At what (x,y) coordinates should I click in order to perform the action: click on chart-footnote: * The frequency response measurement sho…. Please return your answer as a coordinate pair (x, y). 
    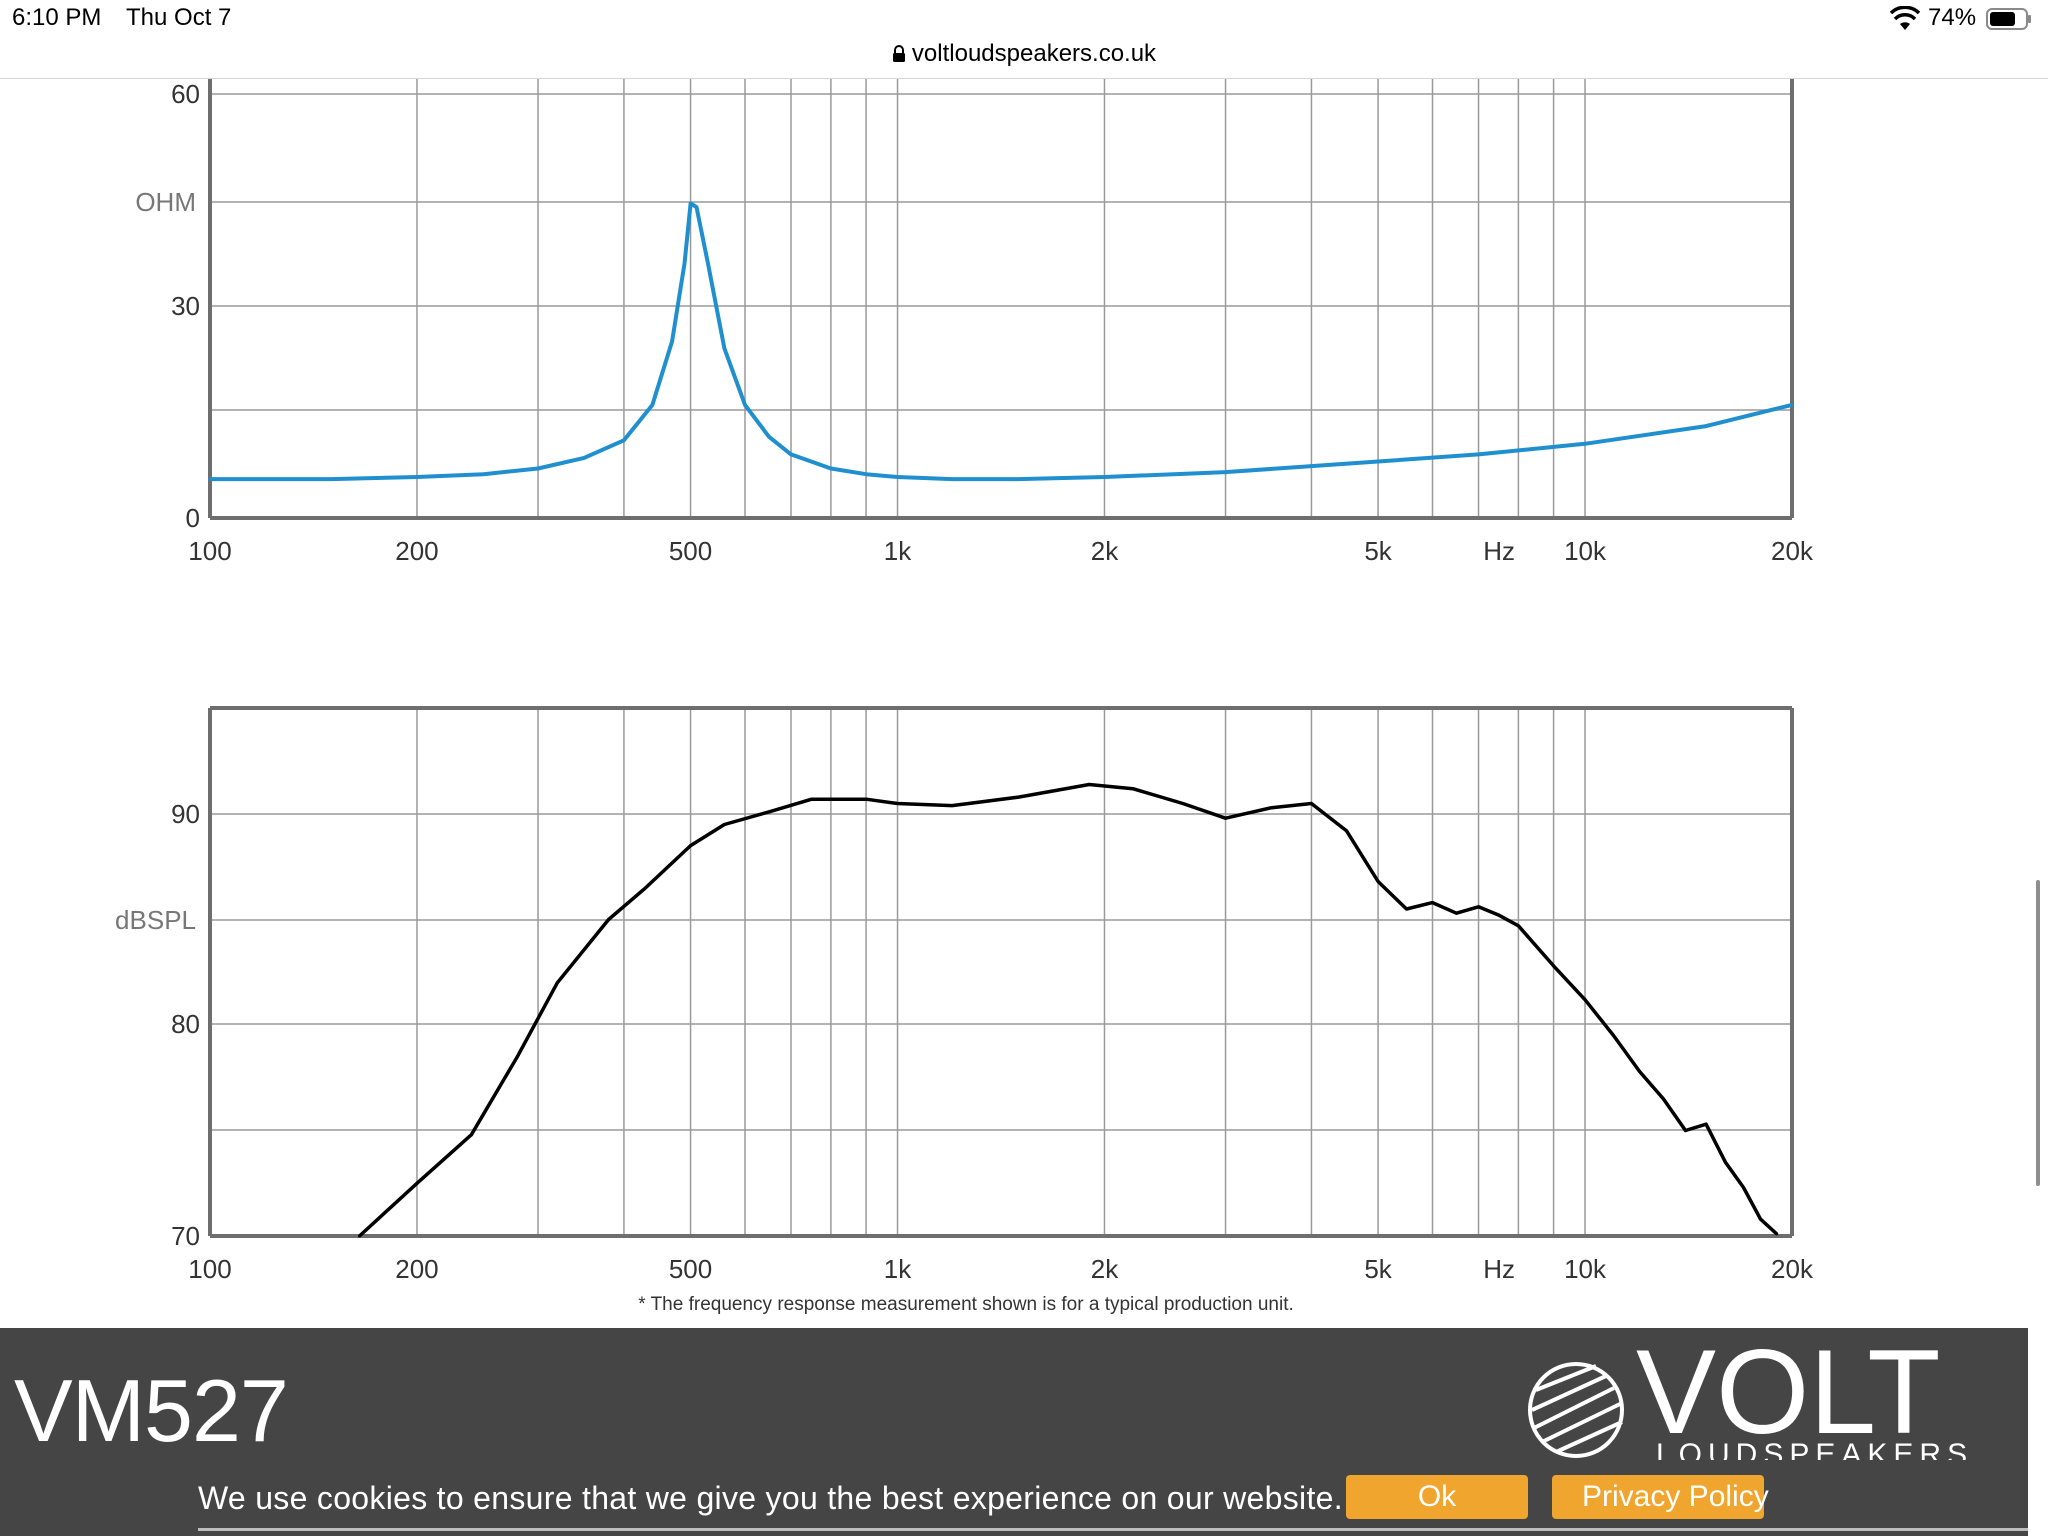
    Looking at the image, I should click on (966, 1304).